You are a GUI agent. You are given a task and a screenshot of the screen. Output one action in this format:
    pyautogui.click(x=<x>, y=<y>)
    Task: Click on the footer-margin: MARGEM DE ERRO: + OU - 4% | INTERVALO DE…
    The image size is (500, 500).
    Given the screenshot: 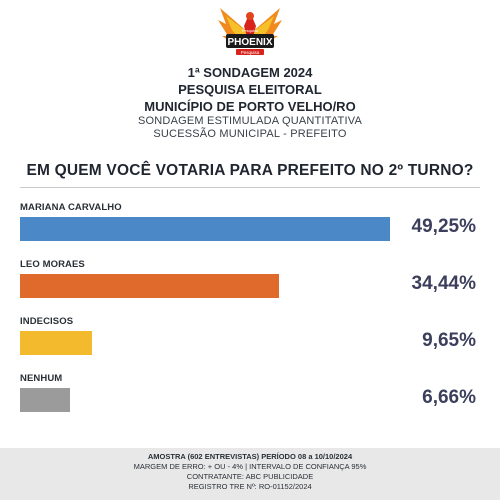 What is the action you would take?
    pyautogui.click(x=250, y=466)
    